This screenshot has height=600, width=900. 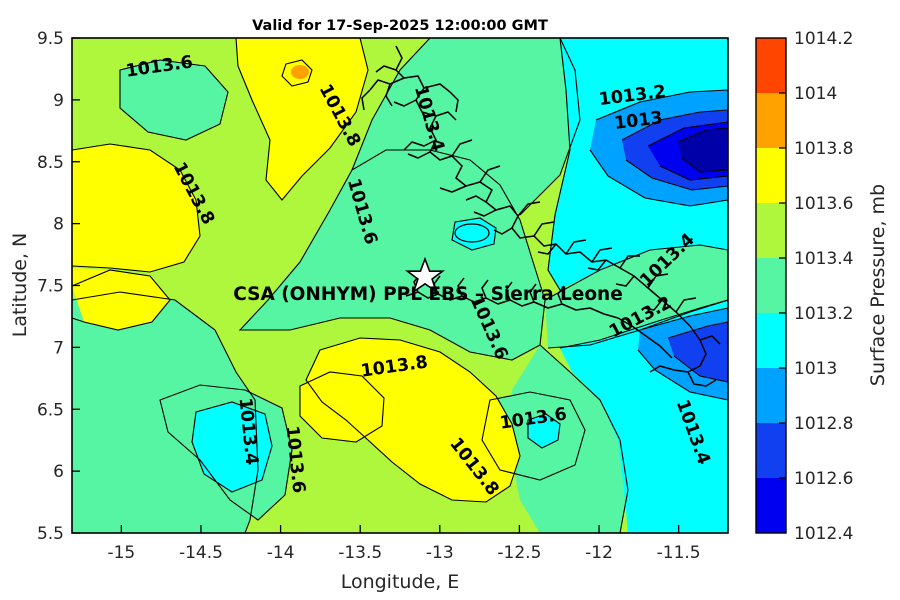 What do you see at coordinates (703, 150) in the screenshot?
I see `contour-band-1012.4` at bounding box center [703, 150].